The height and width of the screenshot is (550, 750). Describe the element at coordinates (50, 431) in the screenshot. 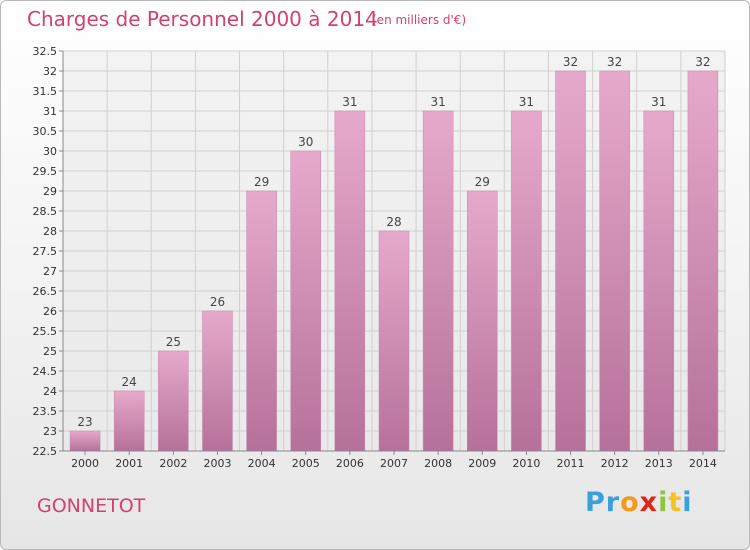

I see `y-tick-label: 23` at that location.